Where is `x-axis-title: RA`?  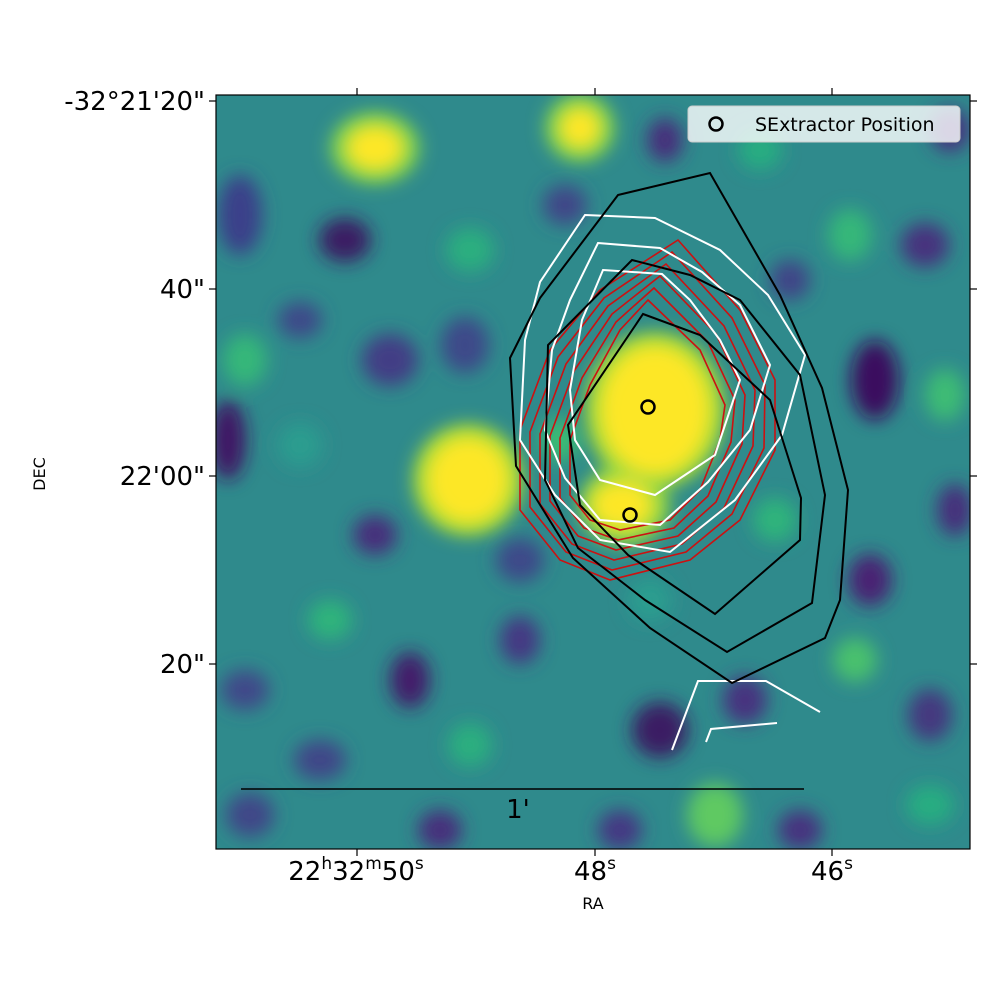 x-axis-title: RA is located at coordinates (592, 903).